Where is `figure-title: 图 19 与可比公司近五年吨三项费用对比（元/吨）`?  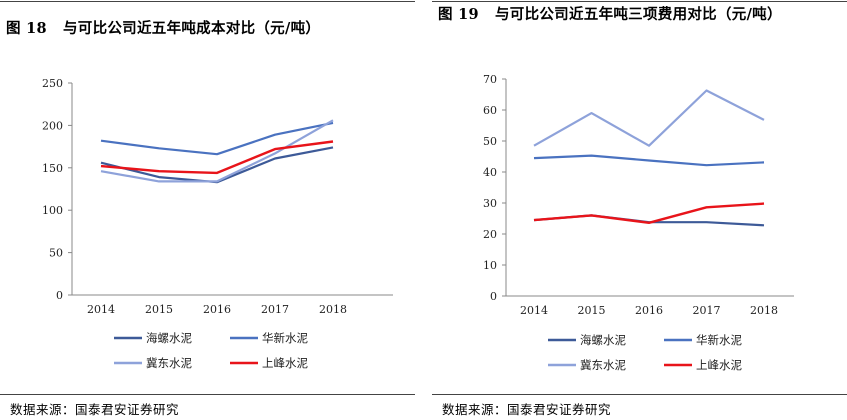 figure-title: 图 19 与可比公司近五年吨三项费用对比（元/吨） is located at coordinates (635, 15).